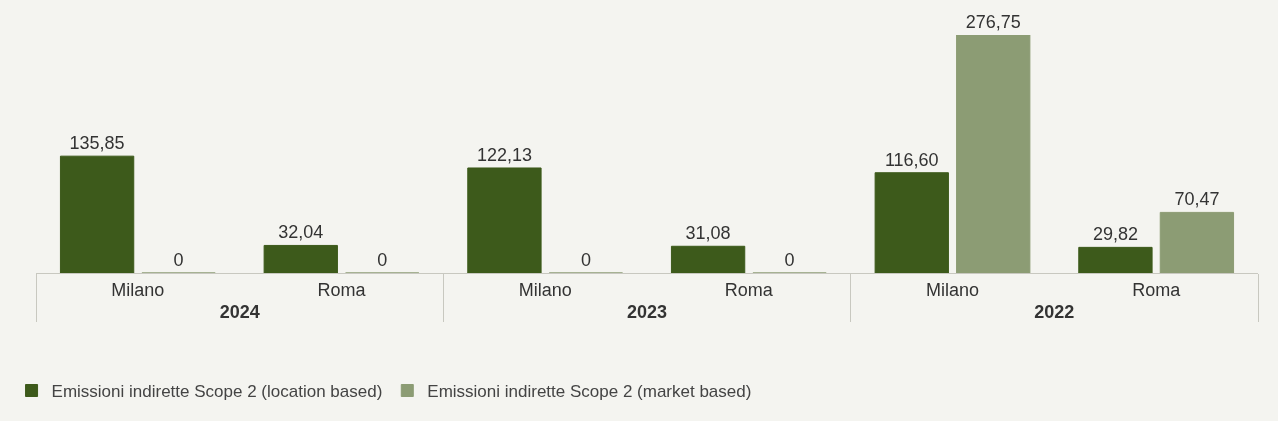 The width and height of the screenshot is (1278, 421). I want to click on data-label: 31,08, so click(708, 233).